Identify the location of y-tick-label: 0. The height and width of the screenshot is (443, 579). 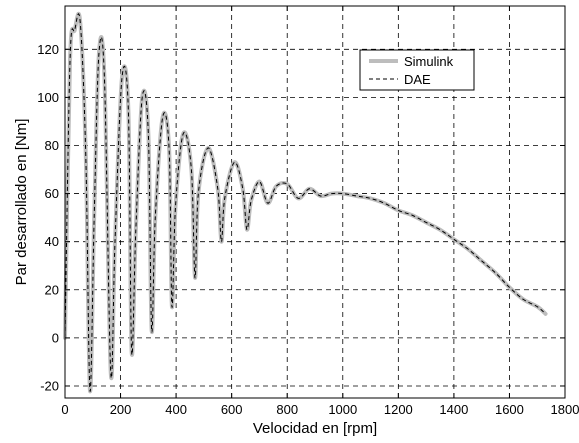
(55, 337).